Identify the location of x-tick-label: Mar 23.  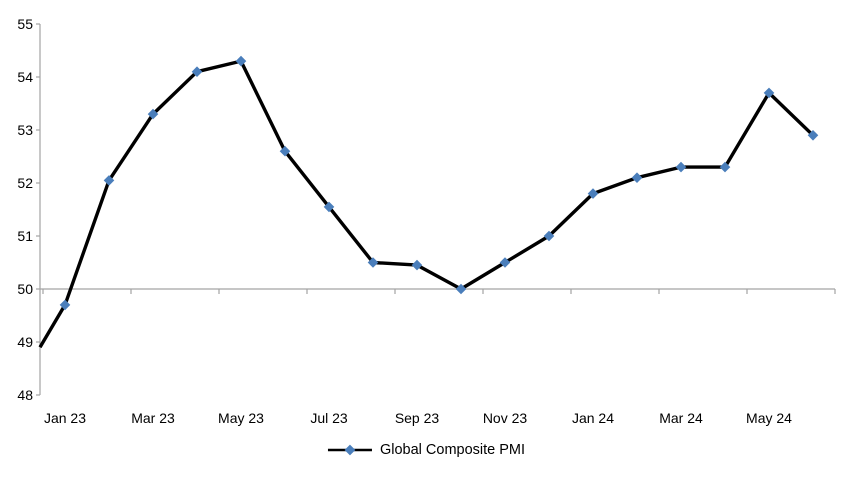
(153, 418).